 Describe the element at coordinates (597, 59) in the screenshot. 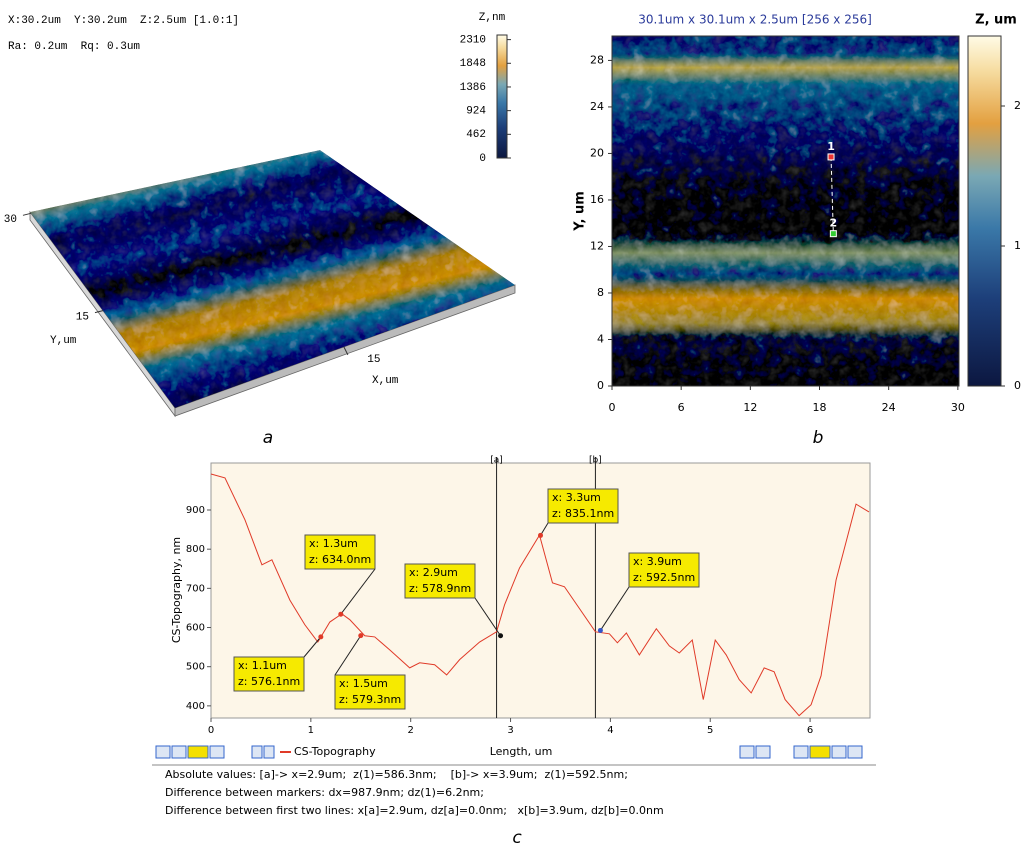

I see `y-tick-label: 28` at that location.